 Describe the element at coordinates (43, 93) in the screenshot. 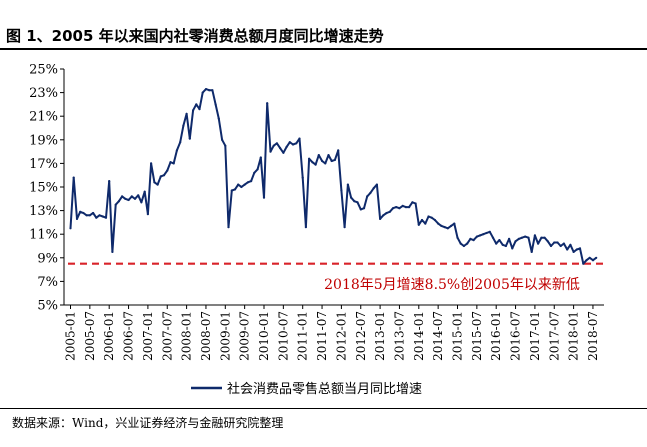

I see `y-tick-label: 23%` at that location.